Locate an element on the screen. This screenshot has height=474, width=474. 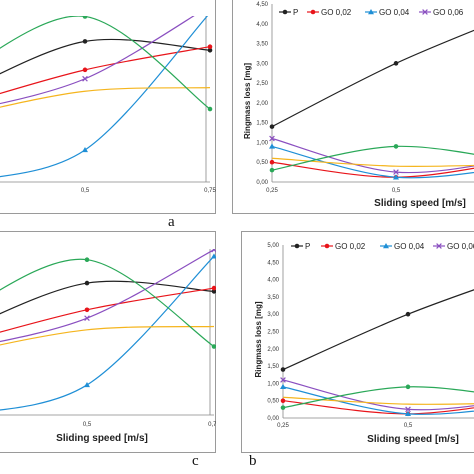
panel-label-a: a is located at coordinates (171, 222).